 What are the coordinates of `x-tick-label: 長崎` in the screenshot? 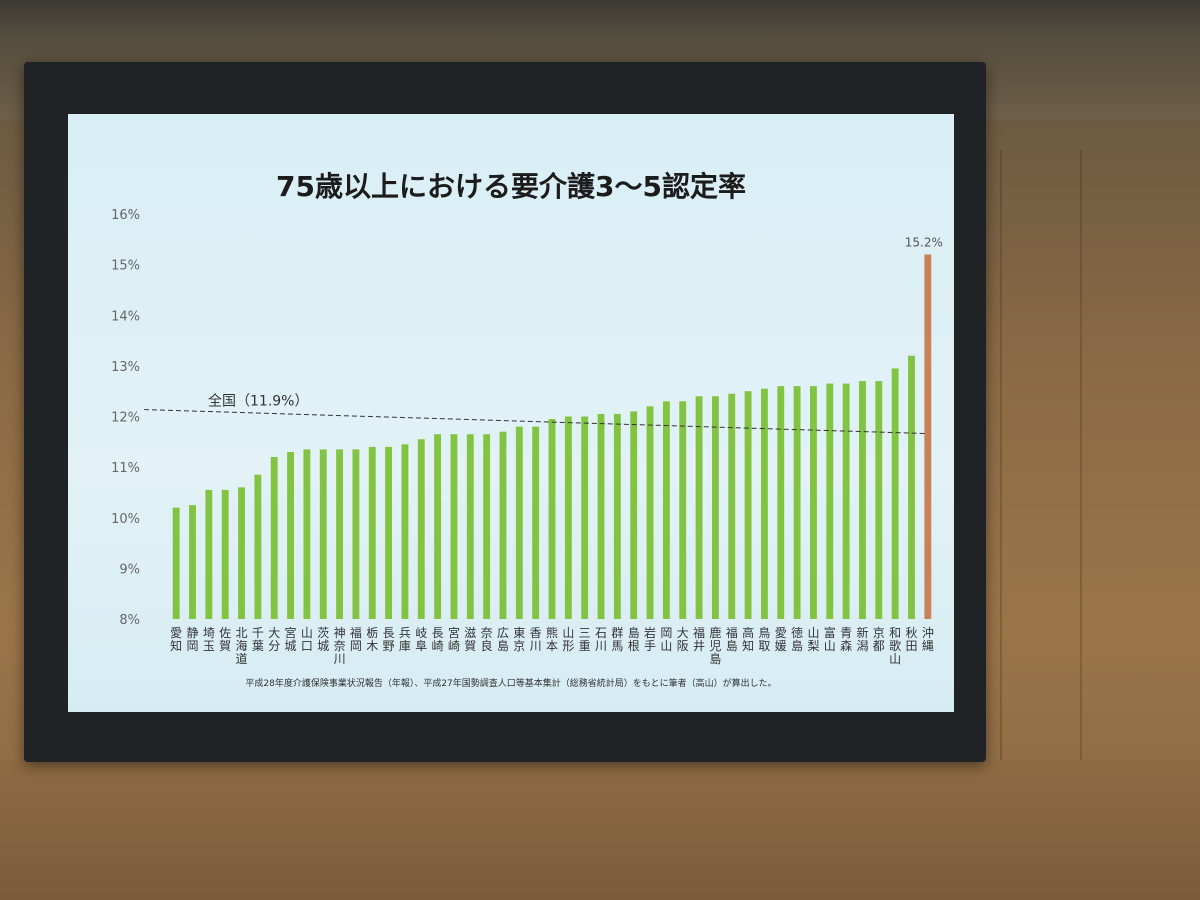 It's located at (438, 639).